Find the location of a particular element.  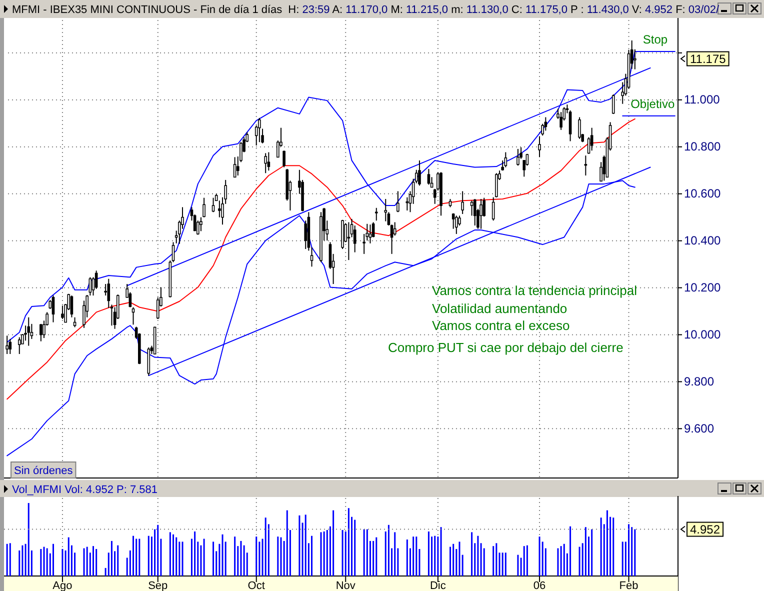

y-tick-label: 10.400 is located at coordinates (703, 241).